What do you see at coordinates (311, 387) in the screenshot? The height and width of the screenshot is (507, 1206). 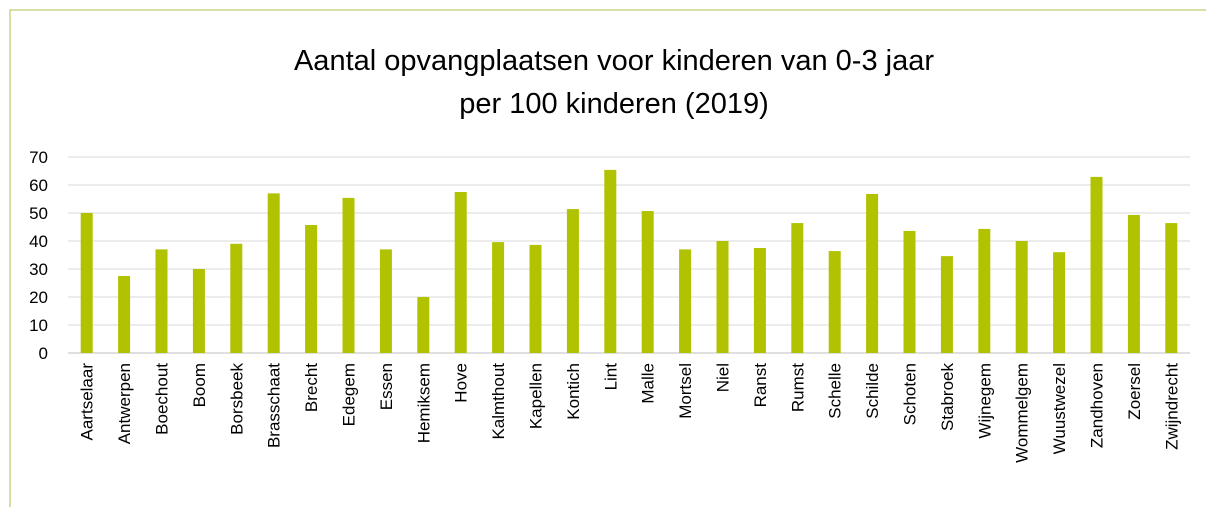 I see `x-tick-label: Brecht` at bounding box center [311, 387].